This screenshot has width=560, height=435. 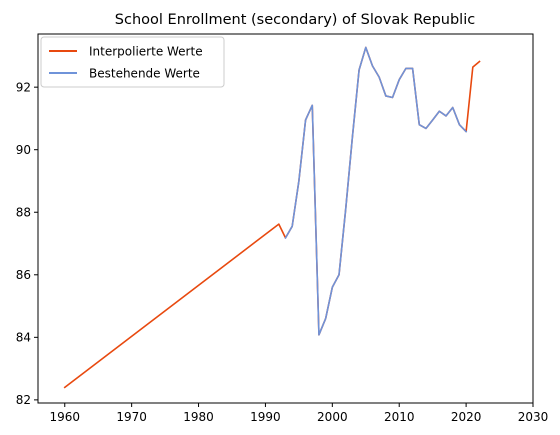 I want to click on x-tick-label: 2030, so click(x=533, y=417).